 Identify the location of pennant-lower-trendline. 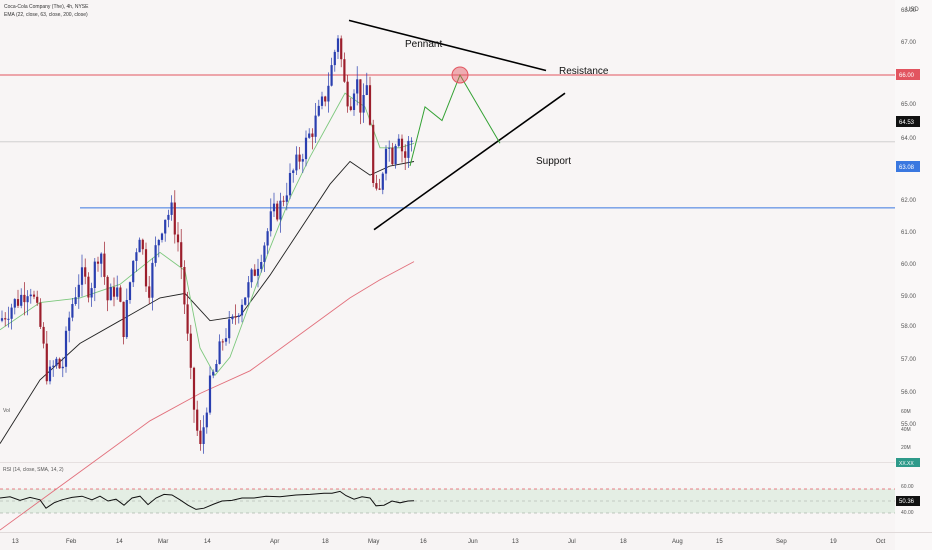
(469, 161).